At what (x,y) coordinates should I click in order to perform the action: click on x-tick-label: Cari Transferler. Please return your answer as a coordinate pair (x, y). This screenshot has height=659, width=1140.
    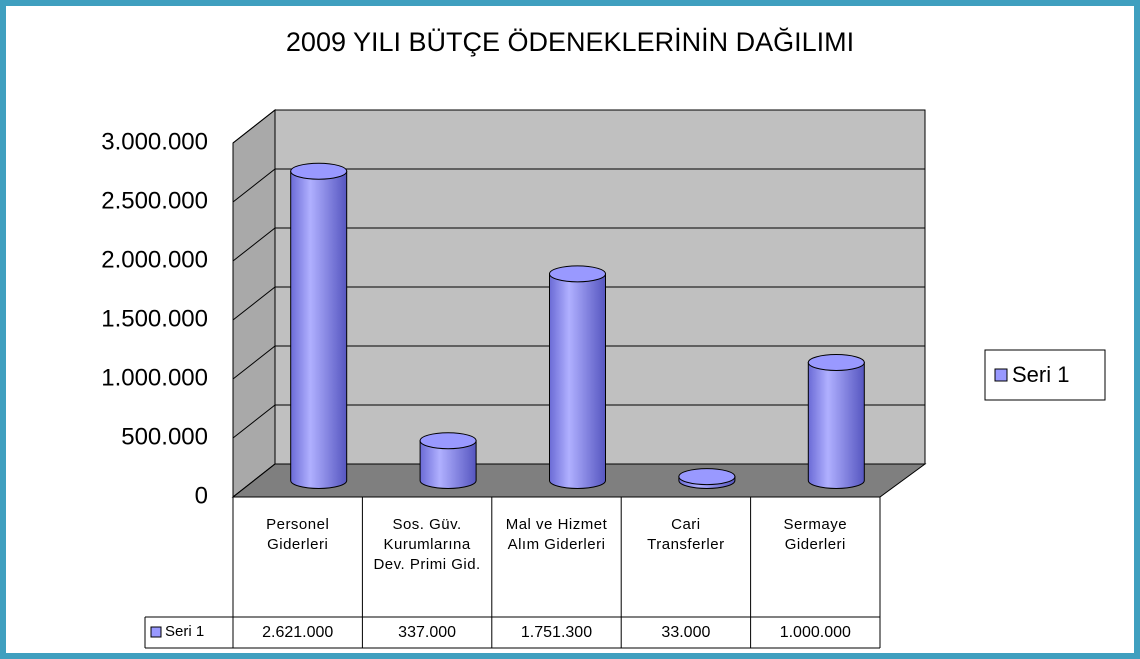
    Looking at the image, I should click on (686, 534).